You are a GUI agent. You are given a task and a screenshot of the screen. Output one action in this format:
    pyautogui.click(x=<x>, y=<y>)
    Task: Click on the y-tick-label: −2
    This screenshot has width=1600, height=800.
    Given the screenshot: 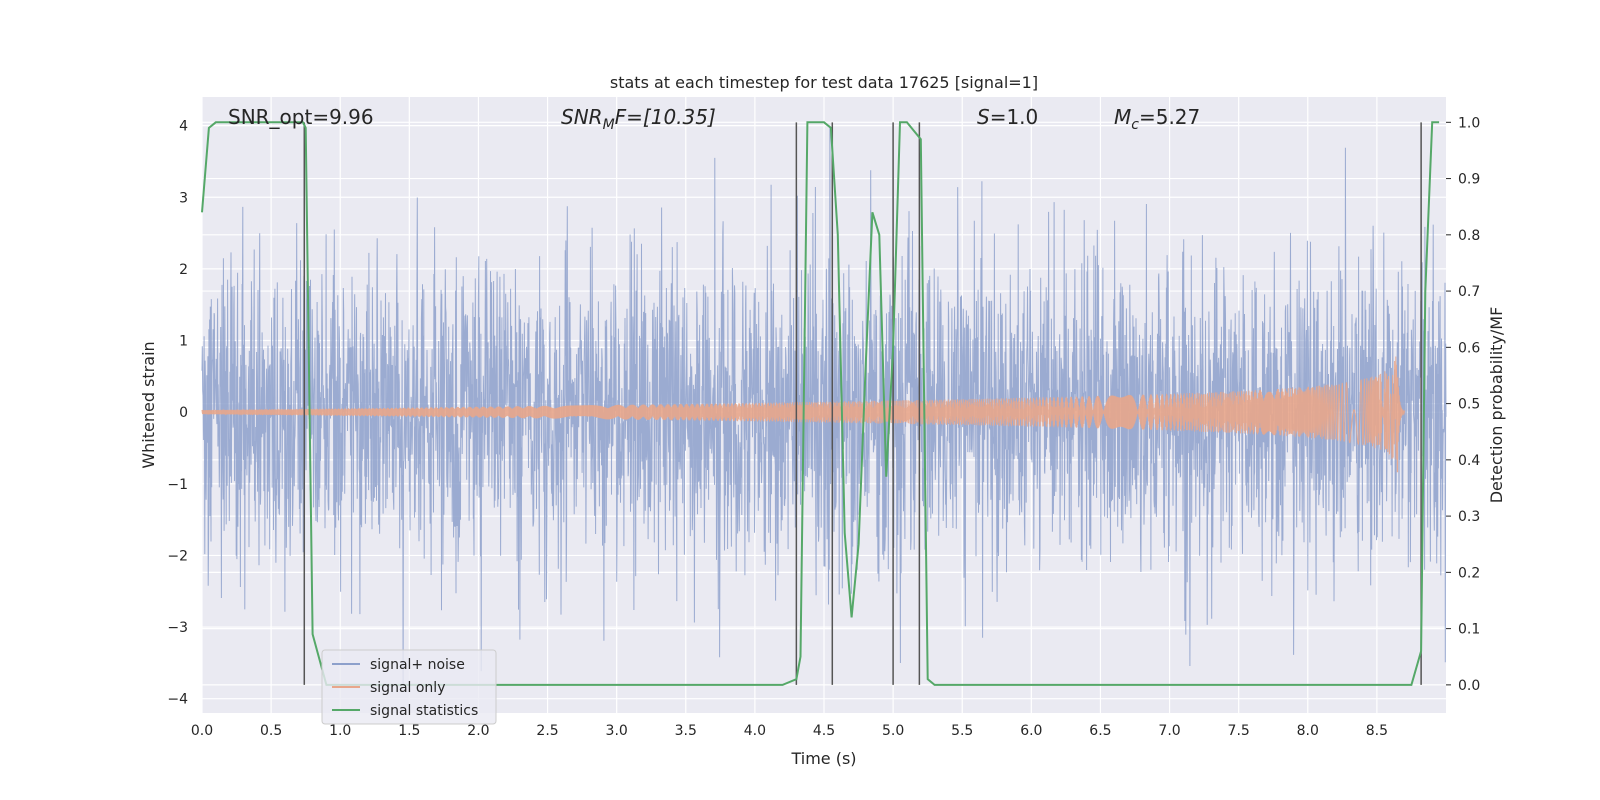 What is the action you would take?
    pyautogui.click(x=177, y=556)
    